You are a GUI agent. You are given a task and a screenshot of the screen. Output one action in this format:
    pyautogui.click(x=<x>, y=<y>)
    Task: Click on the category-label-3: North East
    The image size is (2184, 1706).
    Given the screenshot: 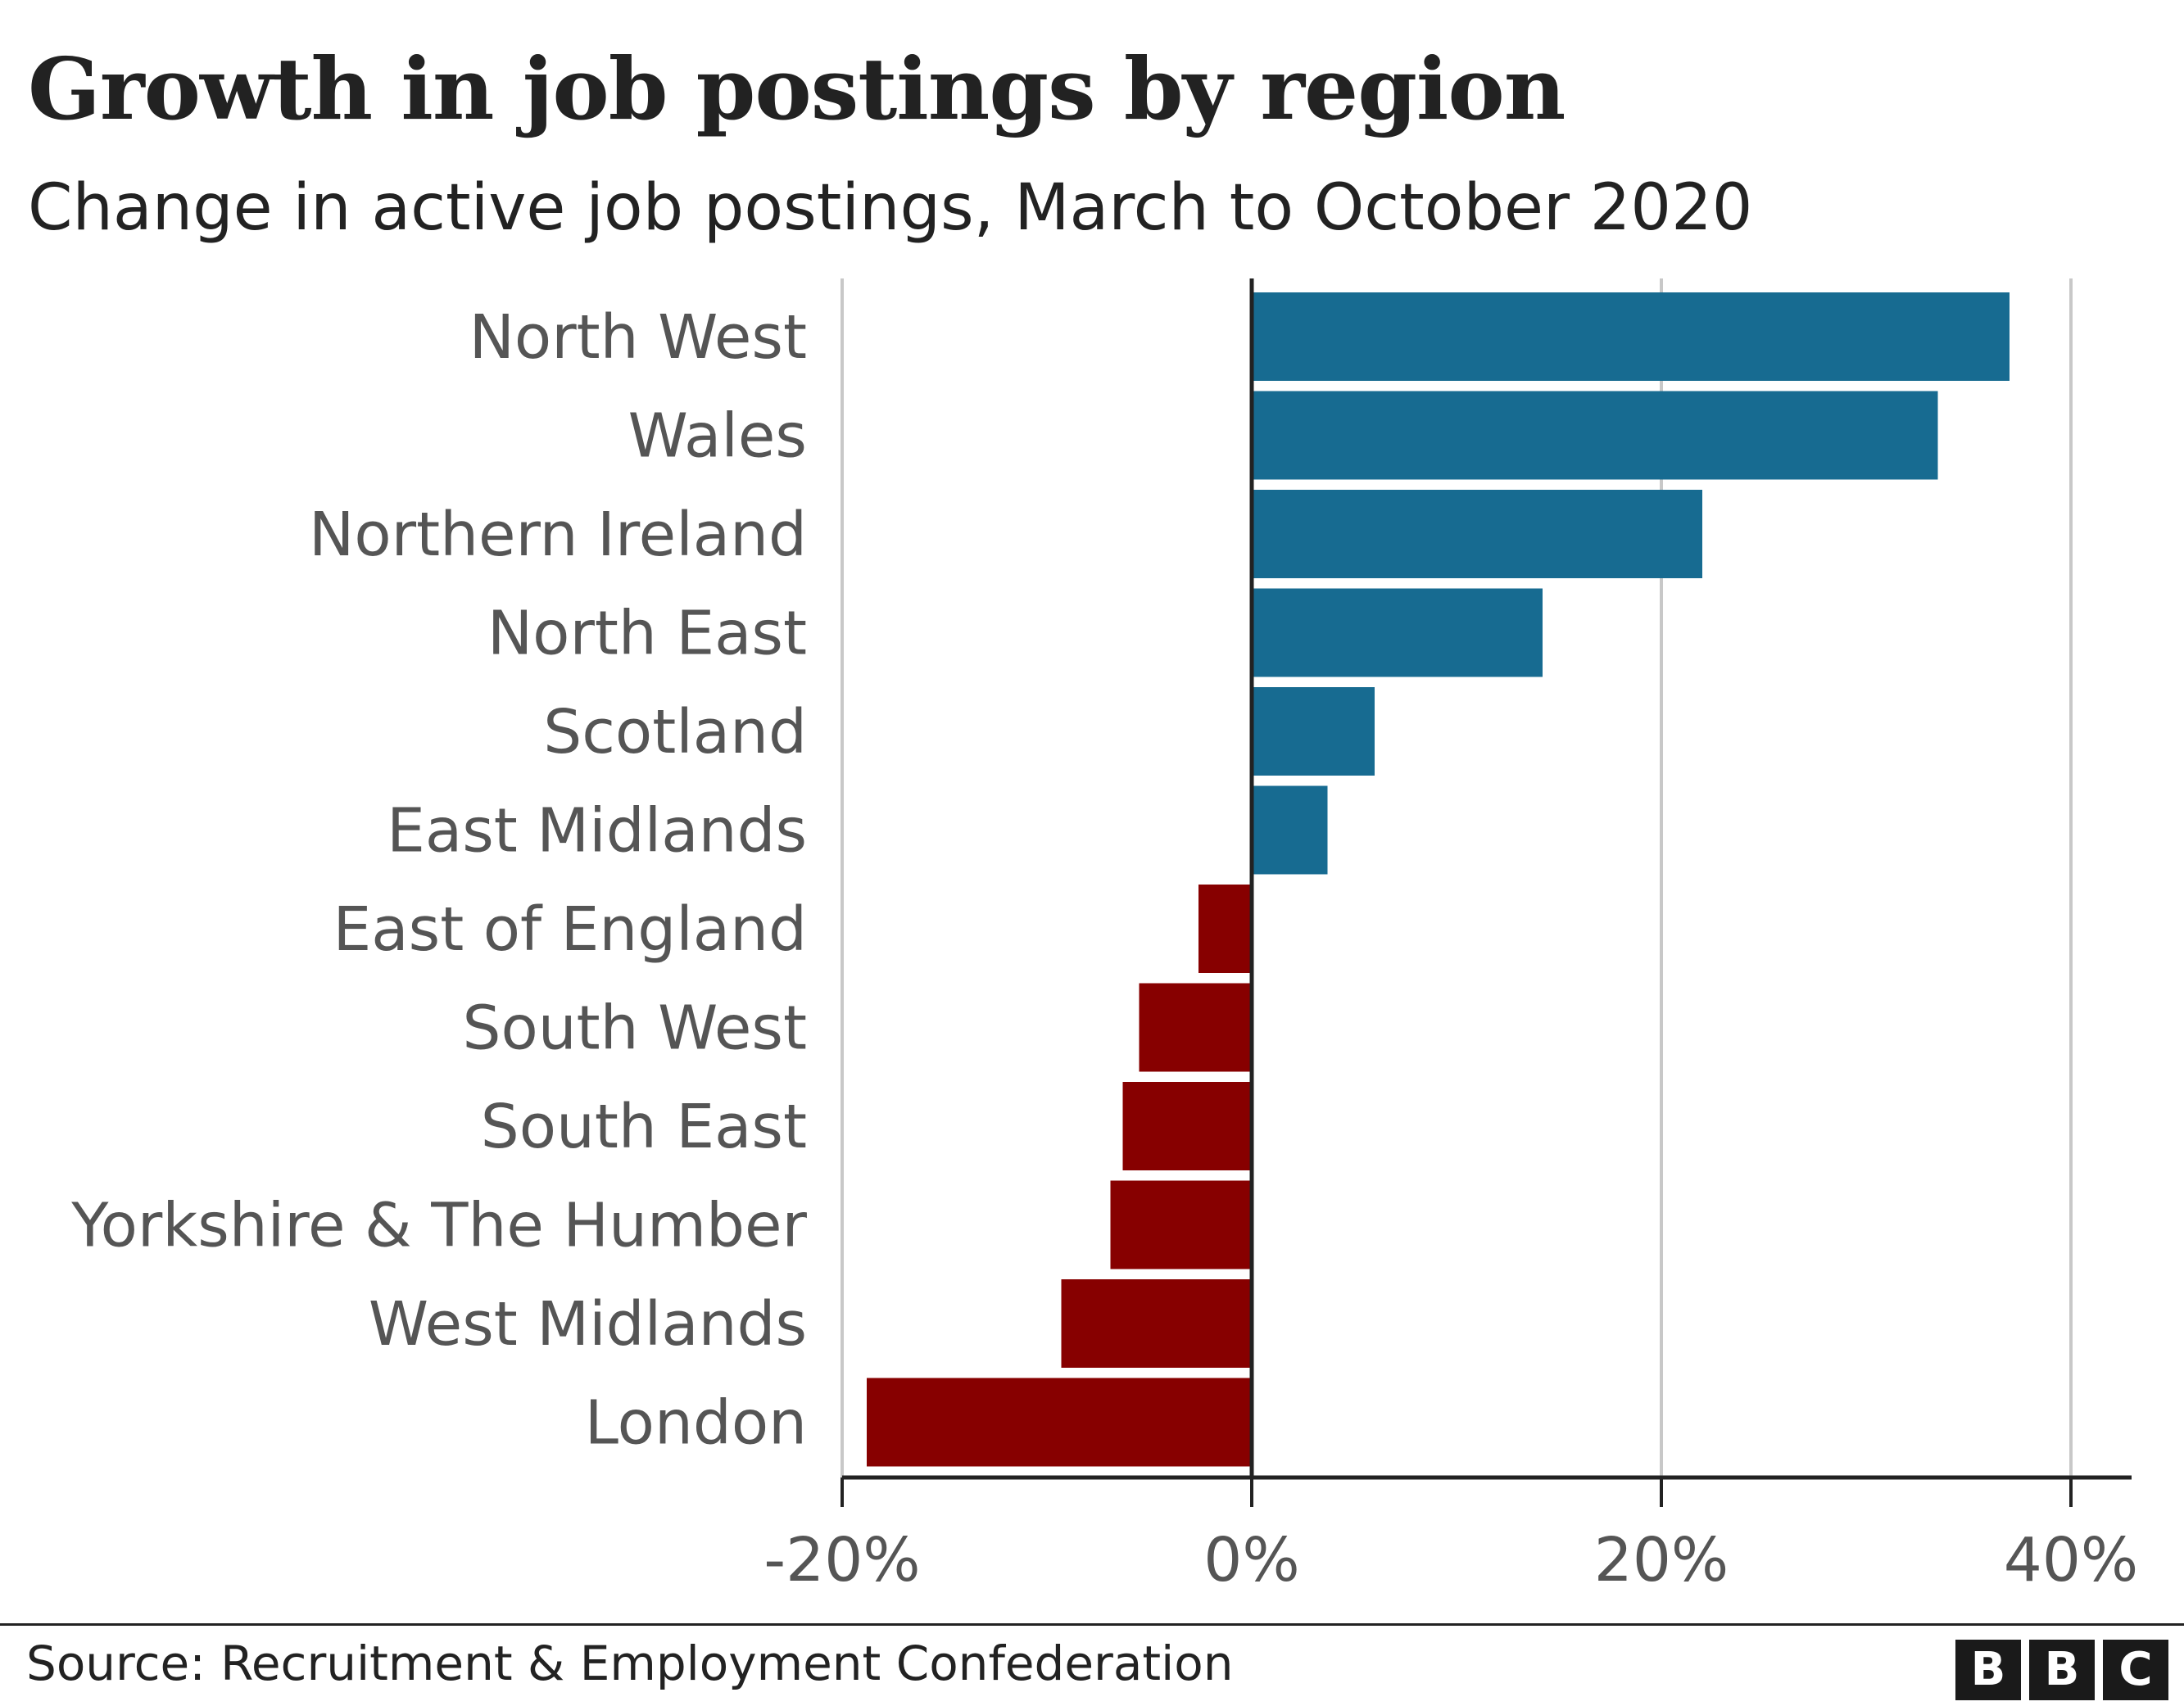 What is the action you would take?
    pyautogui.click(x=647, y=634)
    